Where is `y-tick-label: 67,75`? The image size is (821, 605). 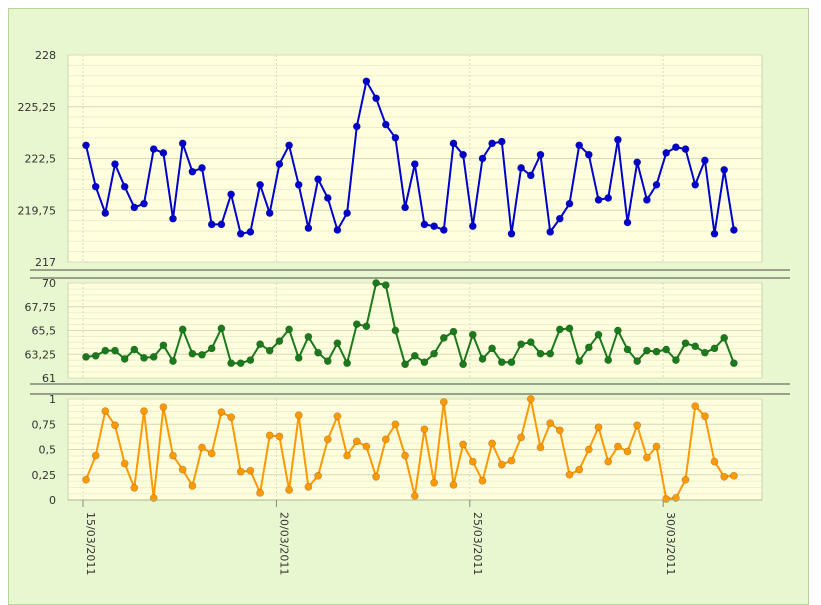
y-tick-label: 67,75 is located at coordinates (41, 307).